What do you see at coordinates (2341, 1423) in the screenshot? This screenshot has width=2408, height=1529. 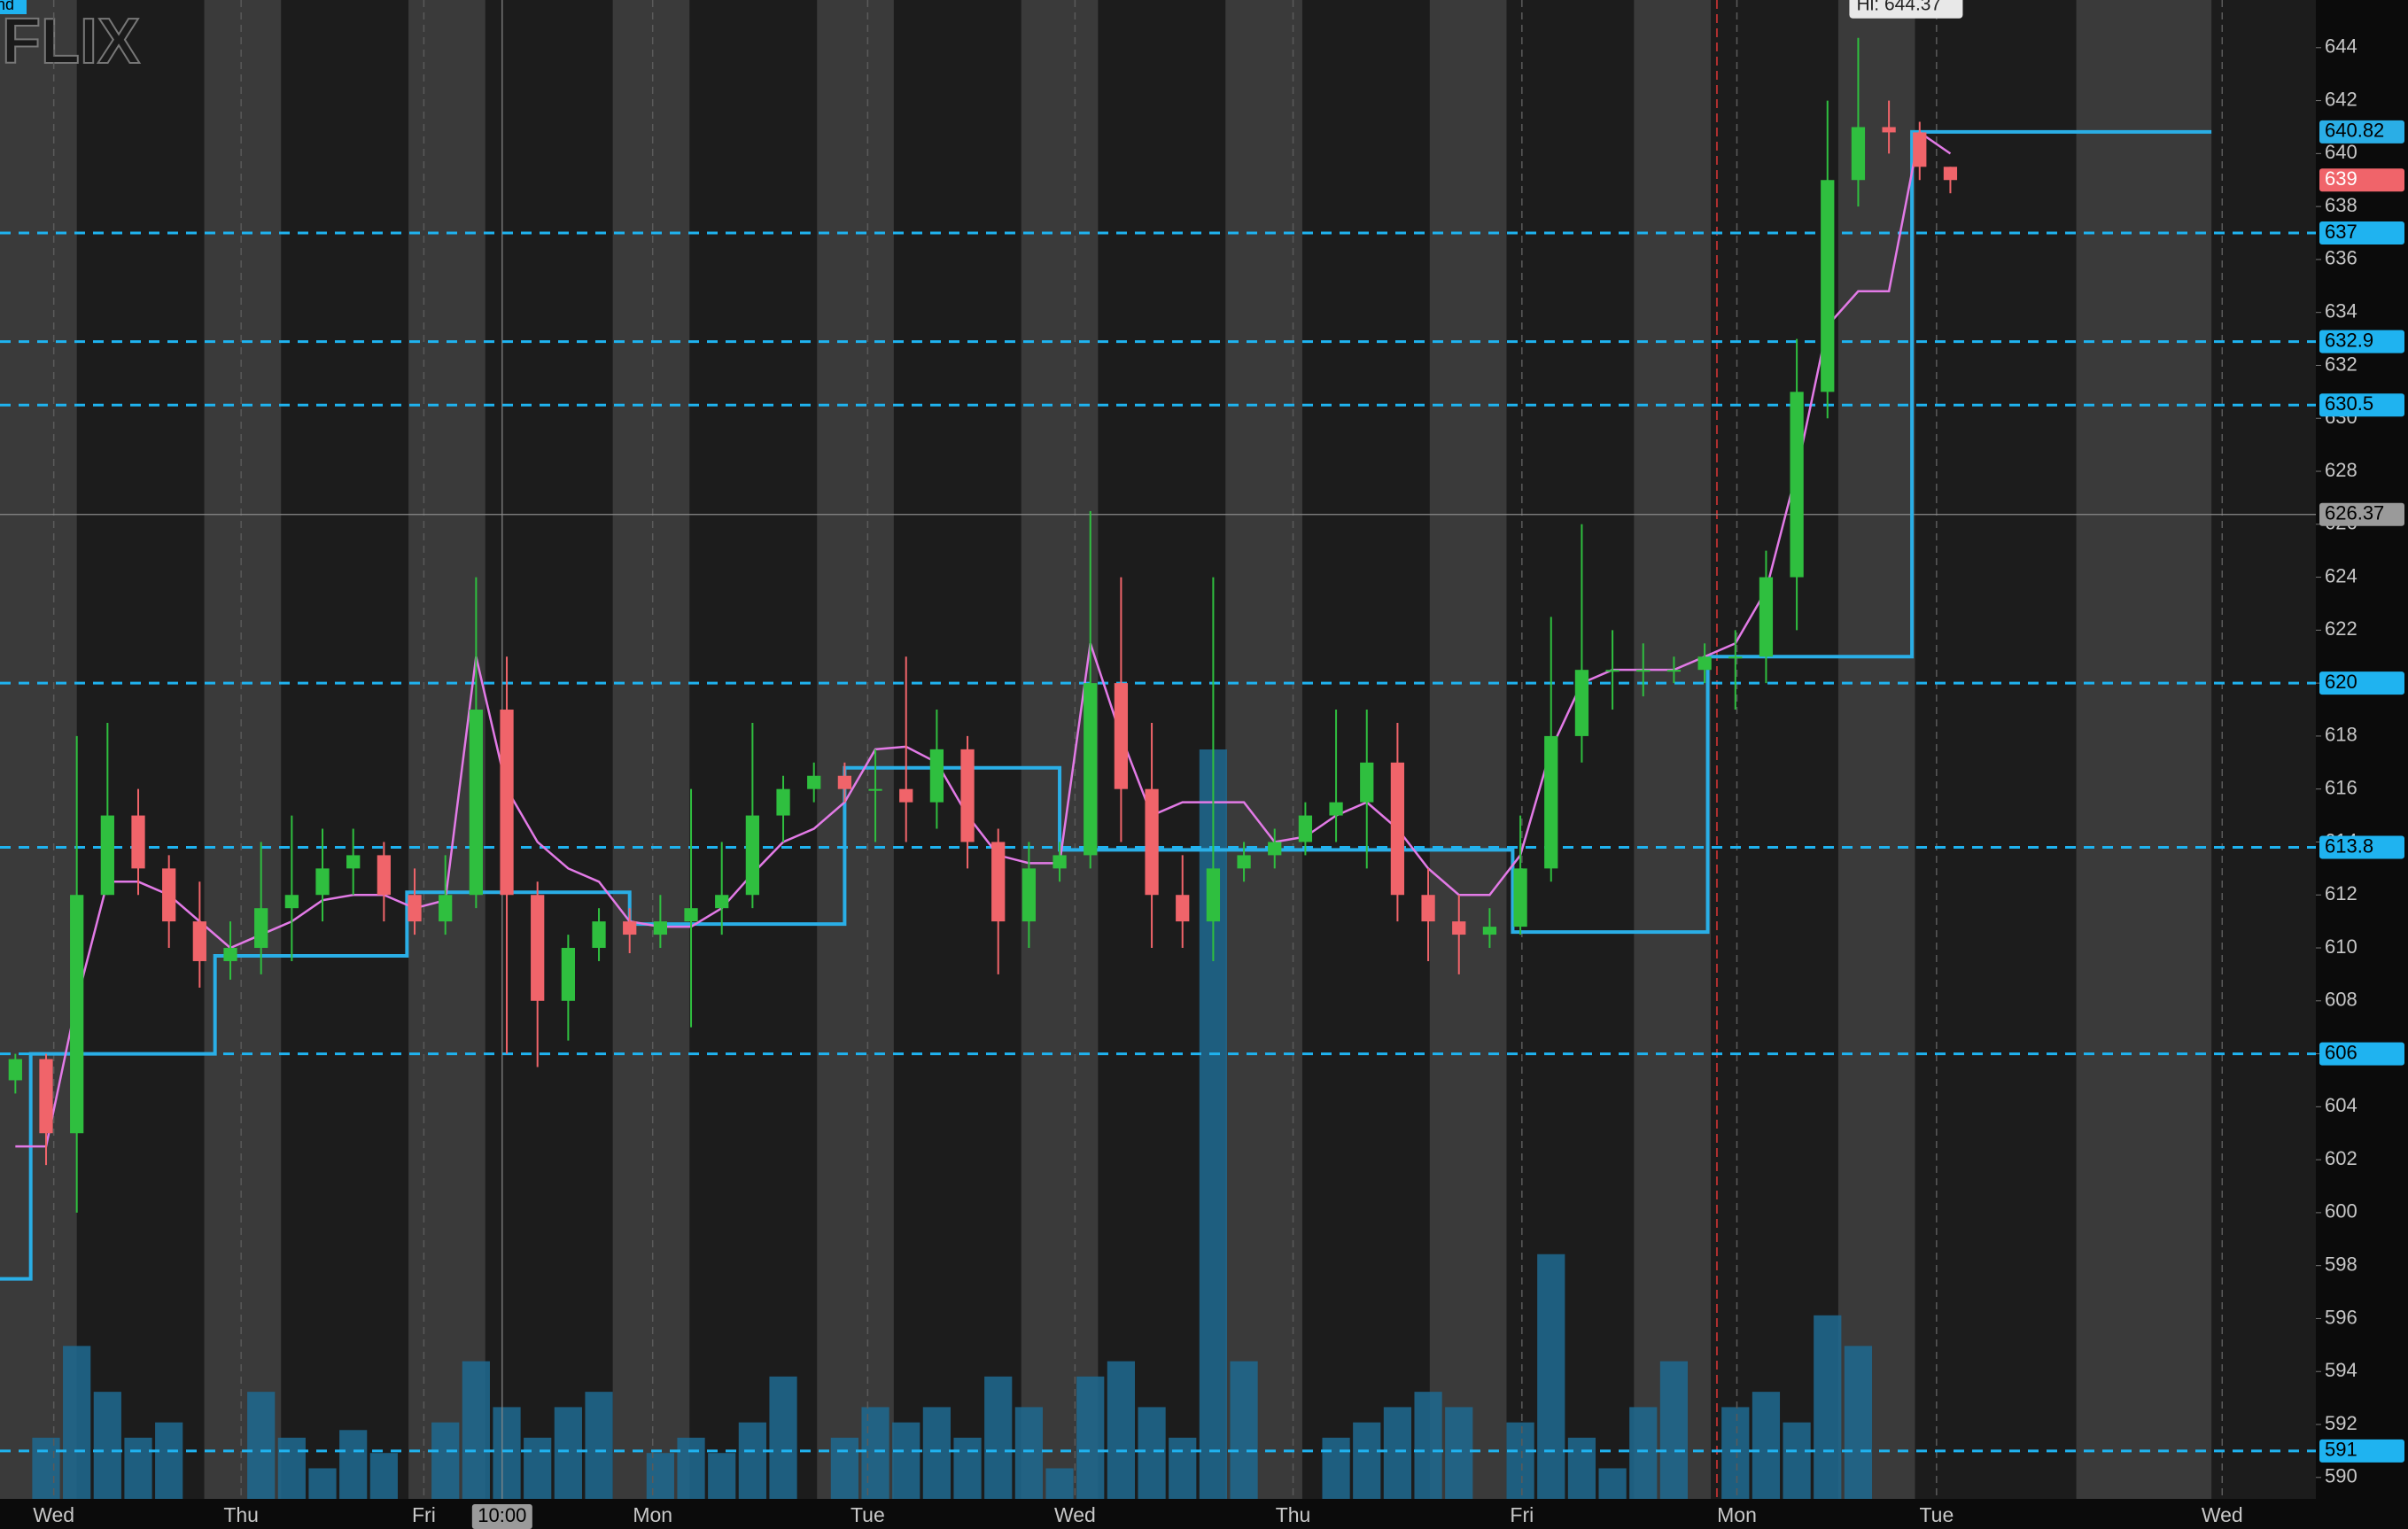 I see `y-tick-label: 592` at bounding box center [2341, 1423].